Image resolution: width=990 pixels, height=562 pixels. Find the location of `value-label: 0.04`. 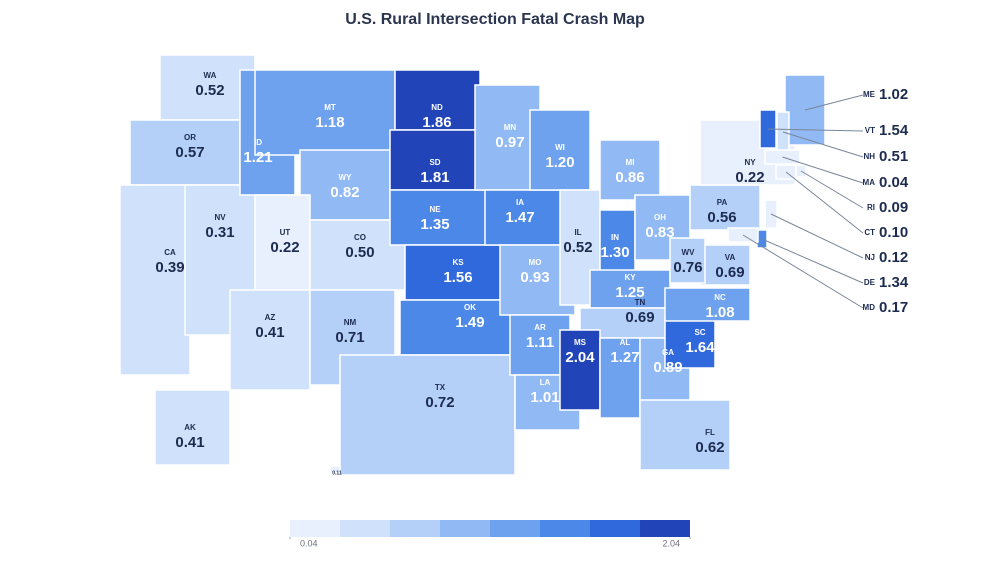

value-label: 0.04 is located at coordinates (894, 182).